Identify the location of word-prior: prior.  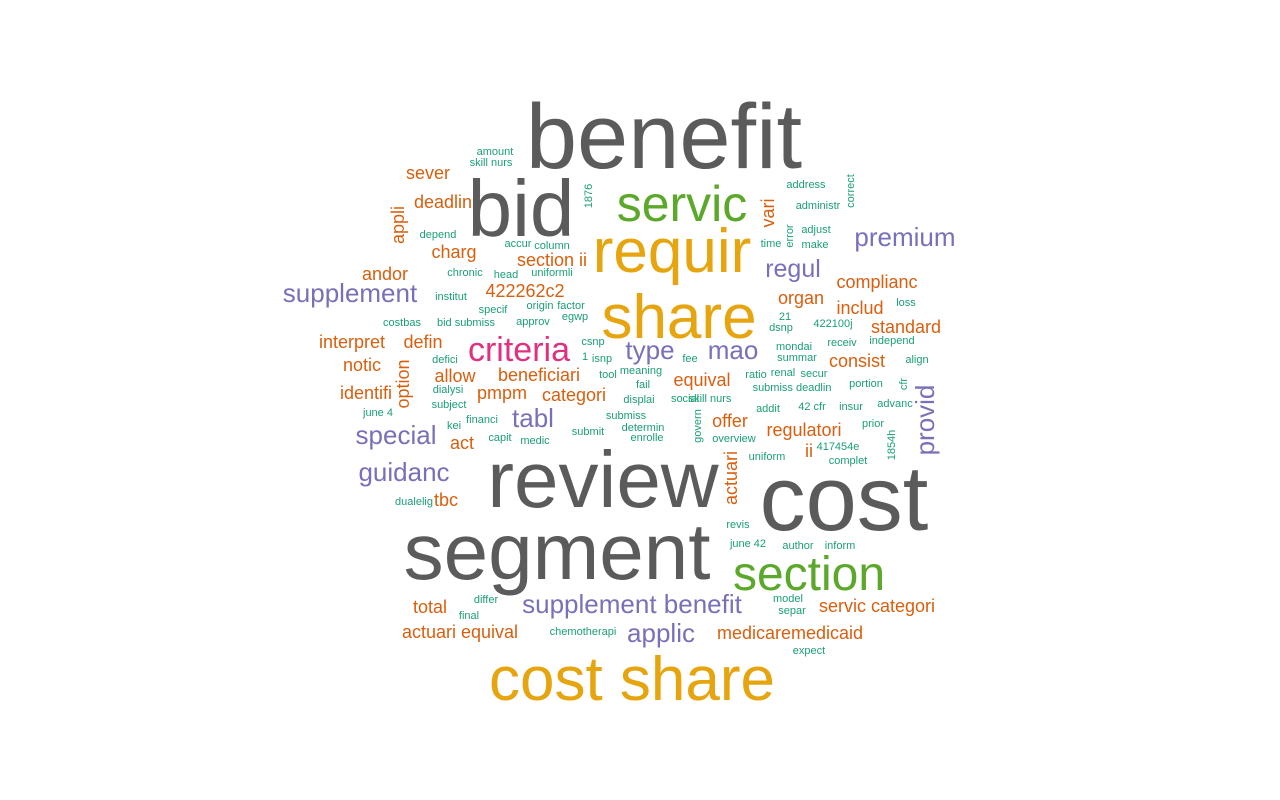
(873, 424).